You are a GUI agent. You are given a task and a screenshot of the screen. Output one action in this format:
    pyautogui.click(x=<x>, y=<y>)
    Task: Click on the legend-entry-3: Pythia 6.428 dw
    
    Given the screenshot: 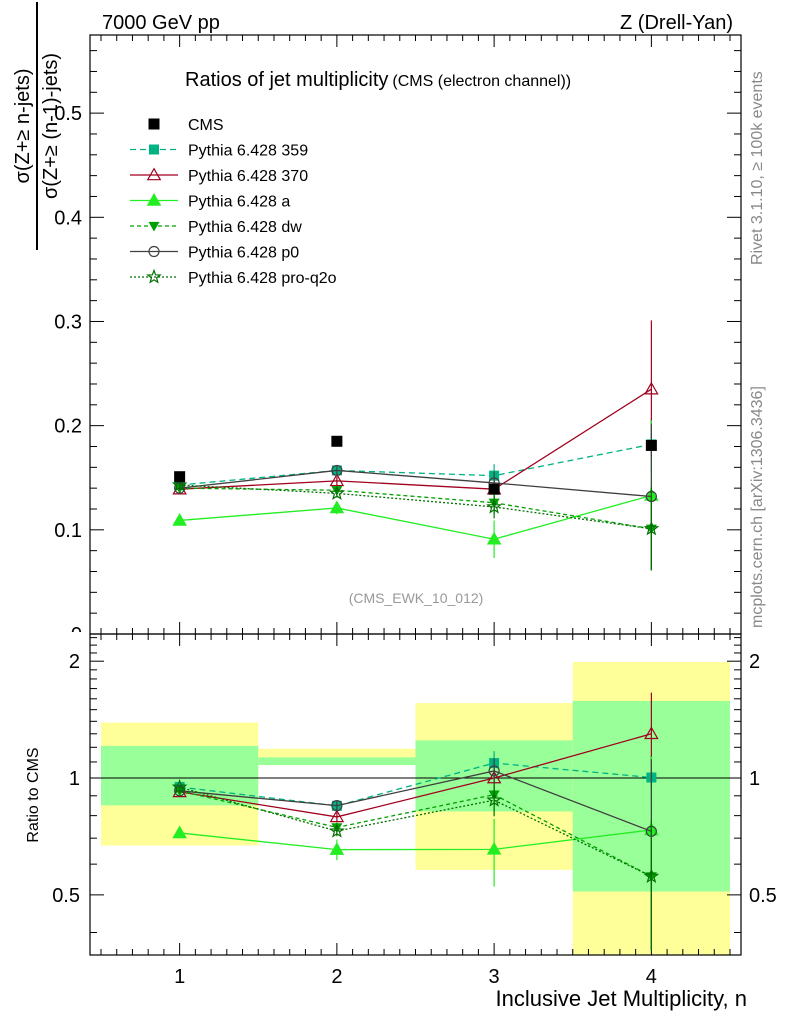 What is the action you would take?
    pyautogui.click(x=216, y=227)
    